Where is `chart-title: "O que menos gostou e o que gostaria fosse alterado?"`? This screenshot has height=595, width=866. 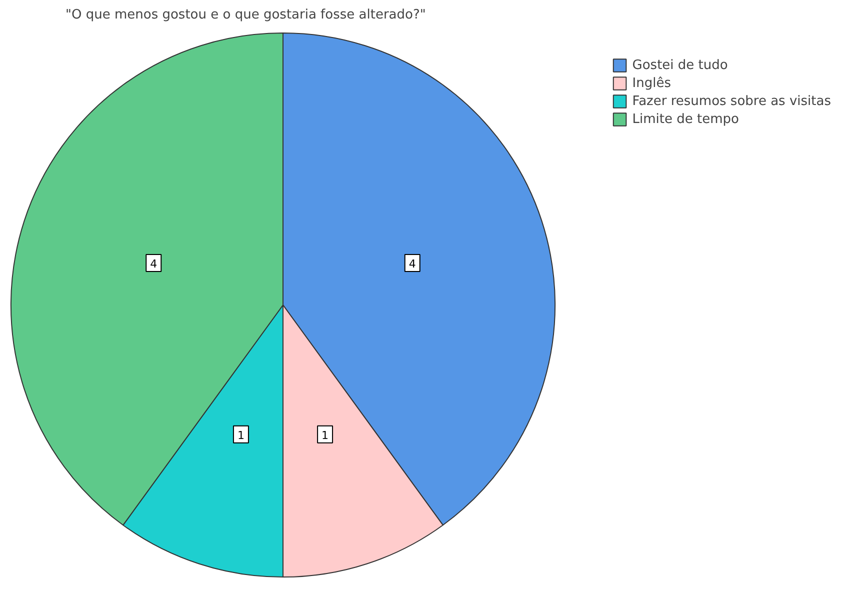 chart-title: "O que menos gostou e o que gostaria fosse alterado?" is located at coordinates (246, 15).